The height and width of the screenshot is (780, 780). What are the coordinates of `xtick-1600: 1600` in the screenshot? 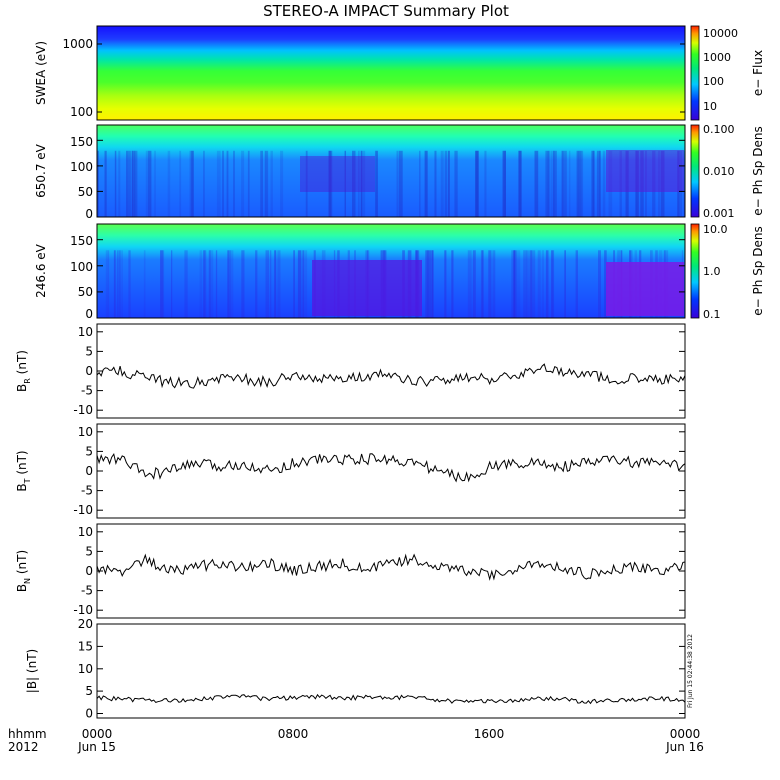 It's located at (489, 734).